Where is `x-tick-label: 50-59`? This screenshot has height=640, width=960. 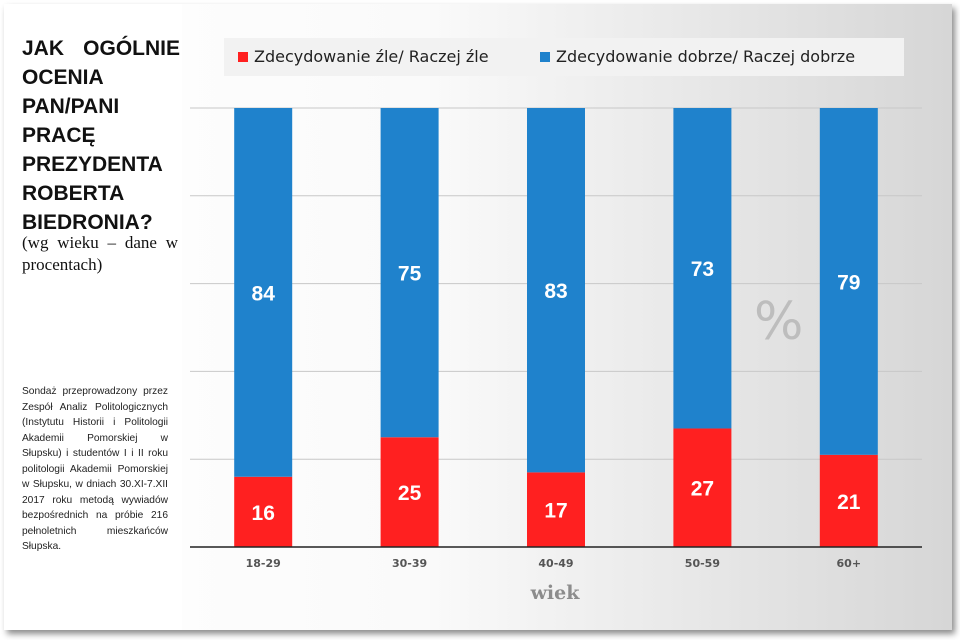
x-tick-label: 50-59 is located at coordinates (702, 563).